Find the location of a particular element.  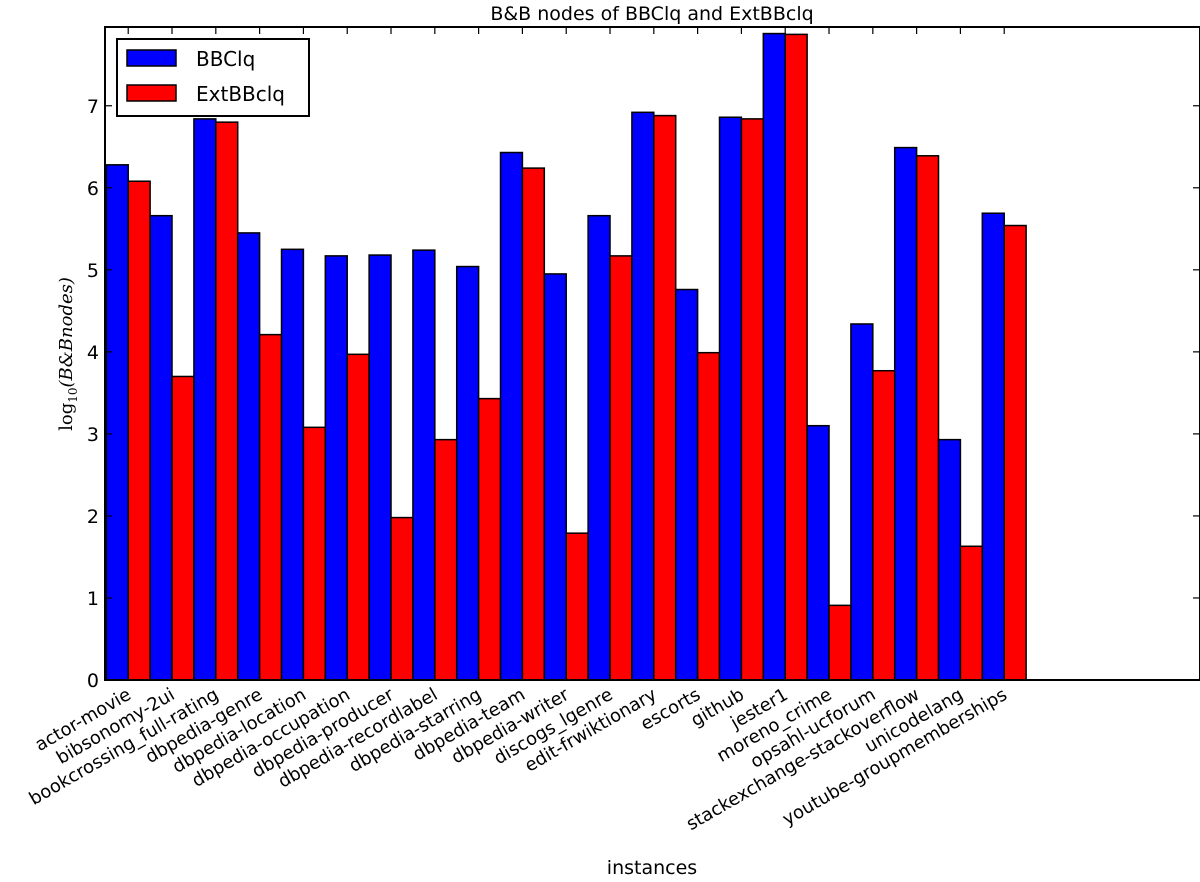

legend-label-extbbclq: ExtBBclq is located at coordinates (240, 94).